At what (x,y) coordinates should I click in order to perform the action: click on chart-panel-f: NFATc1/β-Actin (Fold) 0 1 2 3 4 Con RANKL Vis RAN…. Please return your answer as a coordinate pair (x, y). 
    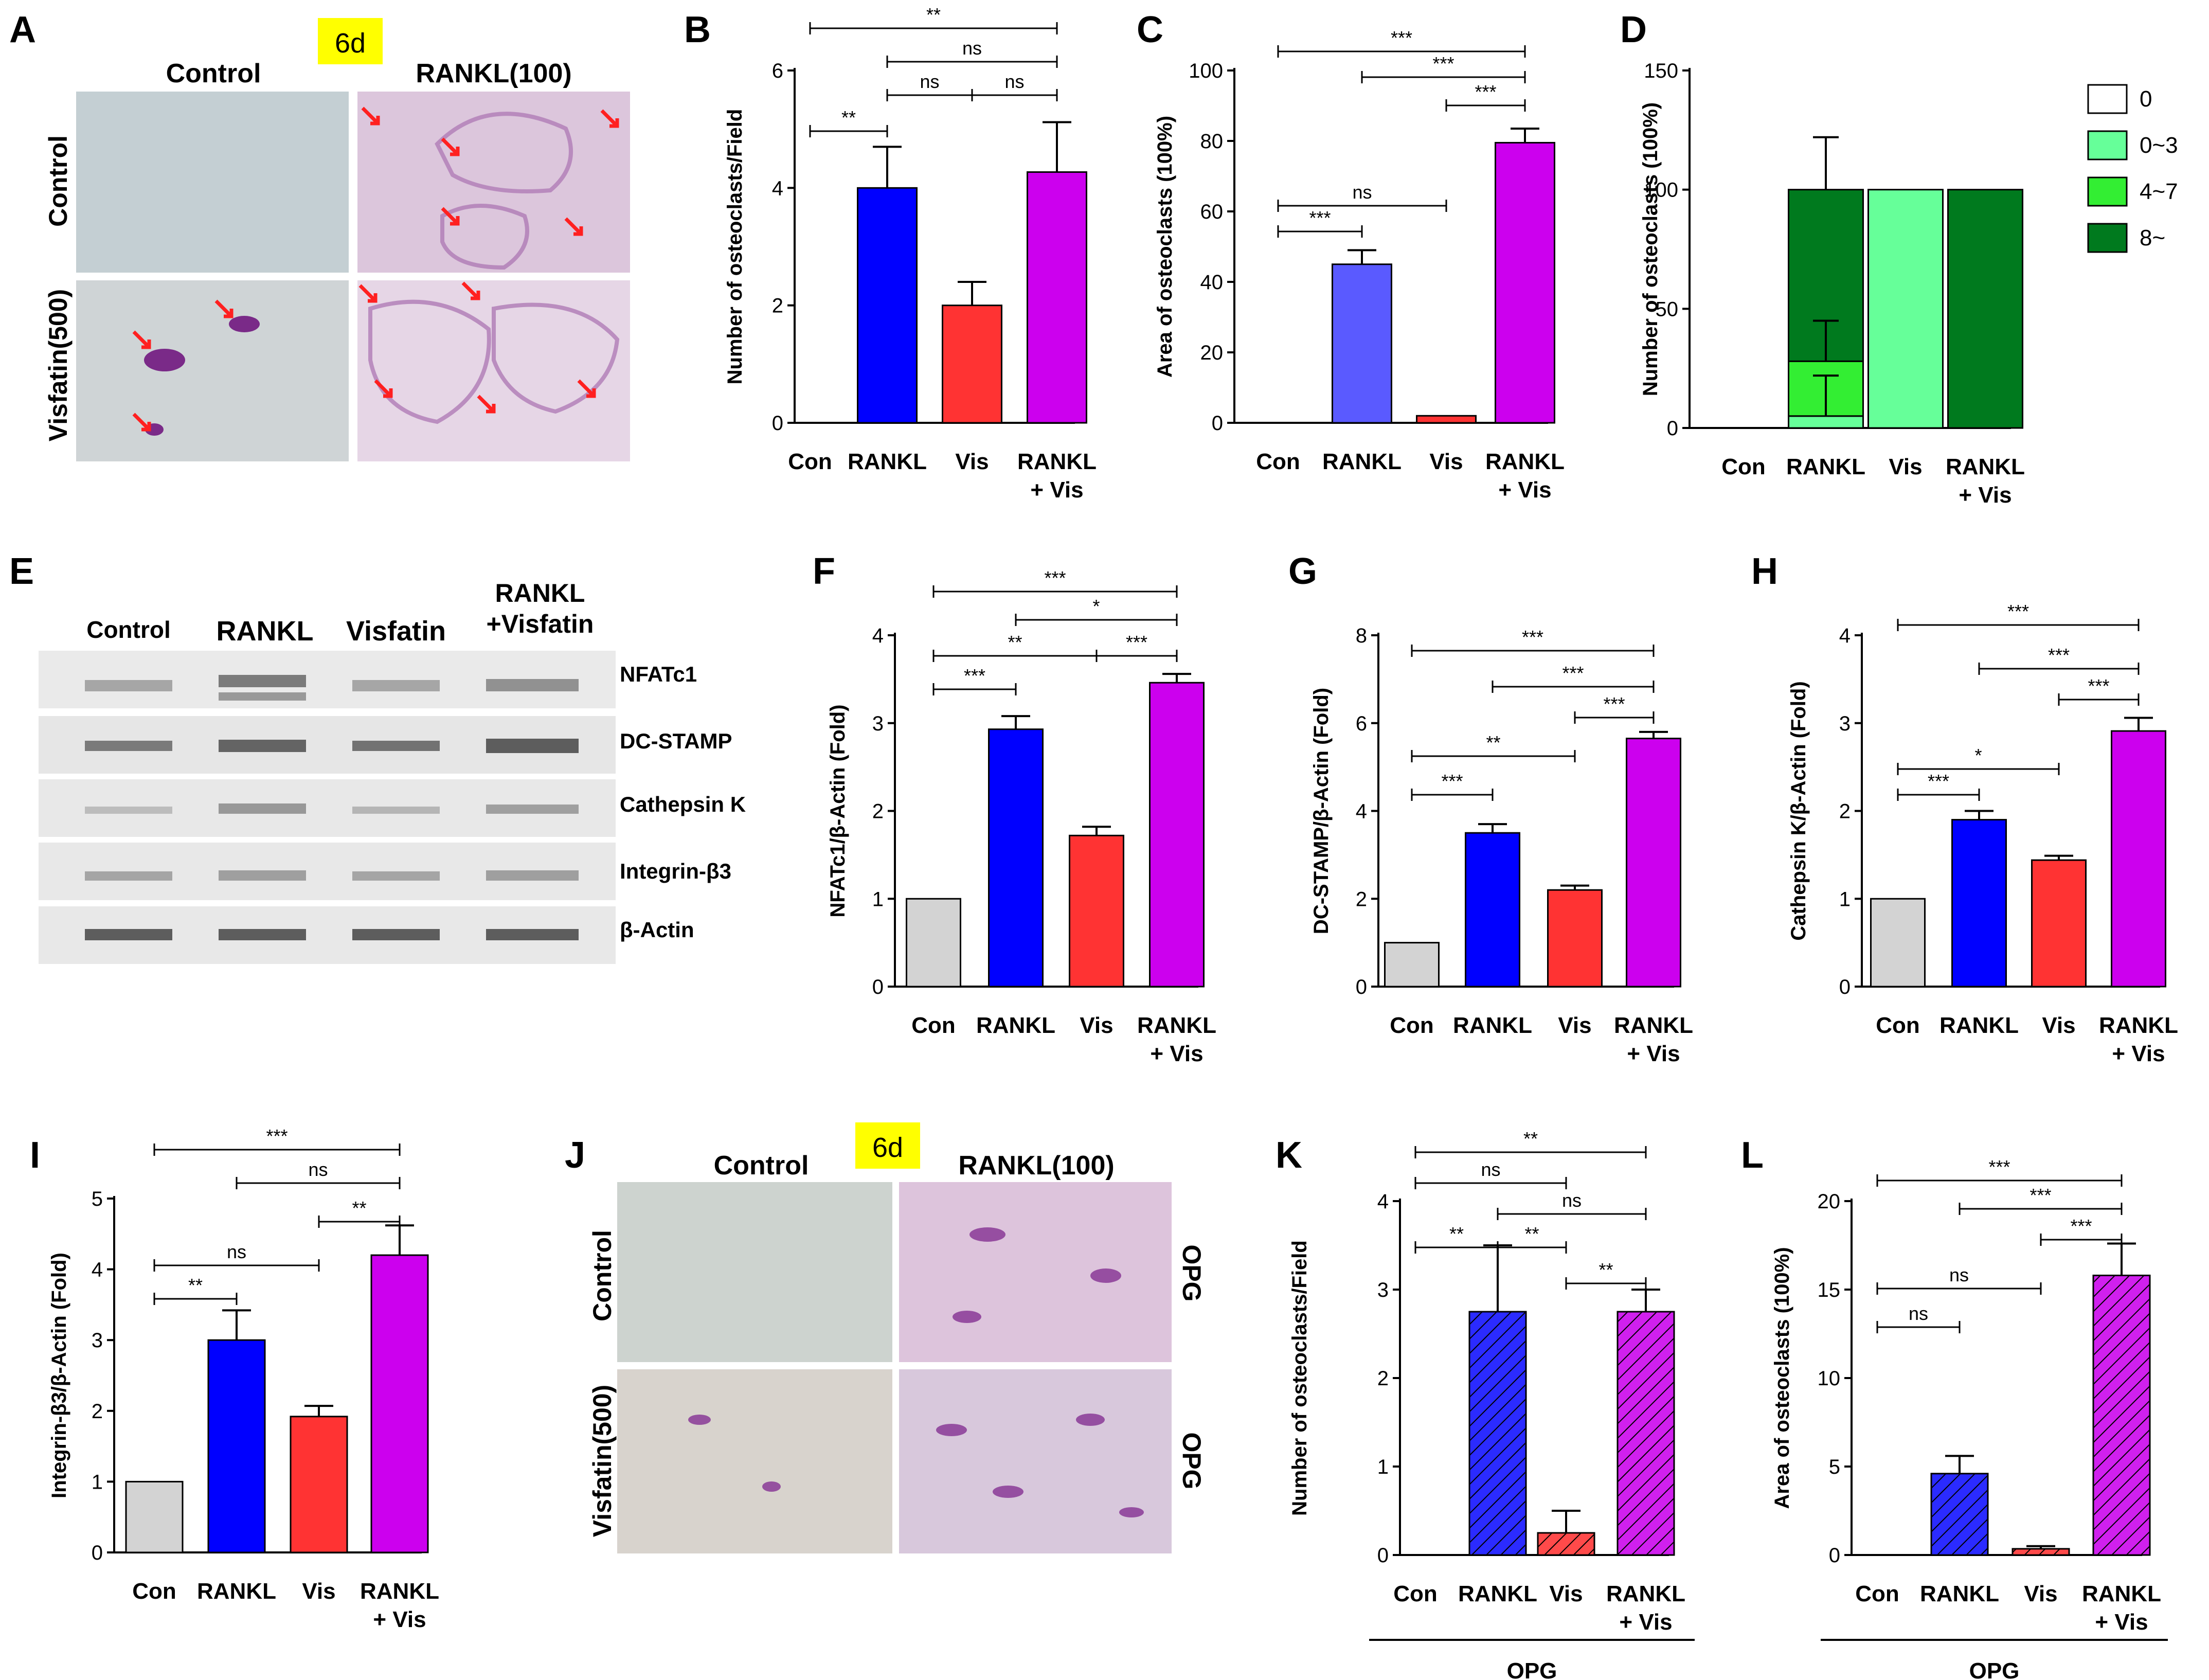
    Looking at the image, I should click on (1021, 816).